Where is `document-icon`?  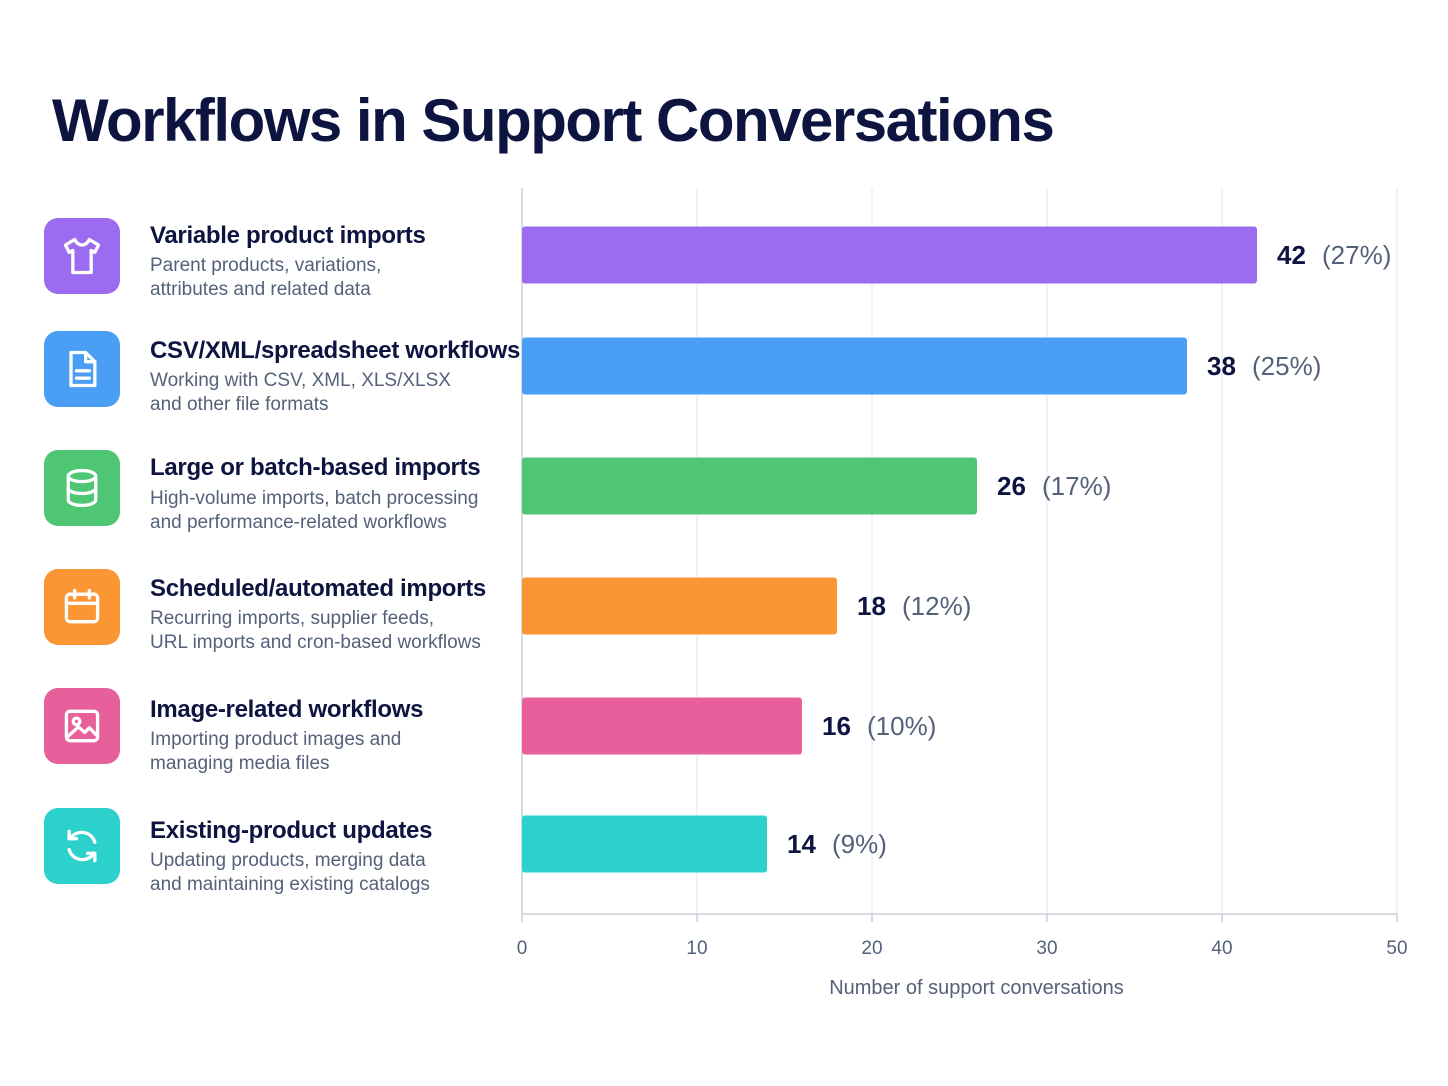
document-icon is located at coordinates (82, 369).